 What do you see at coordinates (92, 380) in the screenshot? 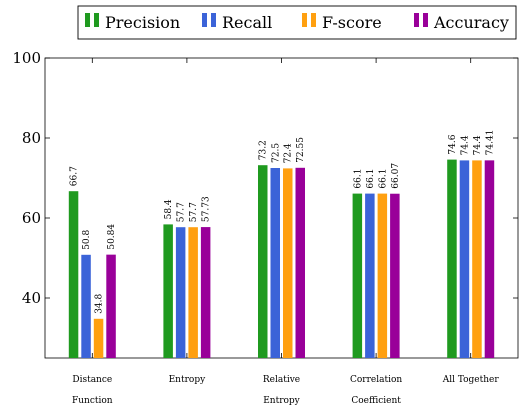
I see `category-label: Distance` at bounding box center [92, 380].